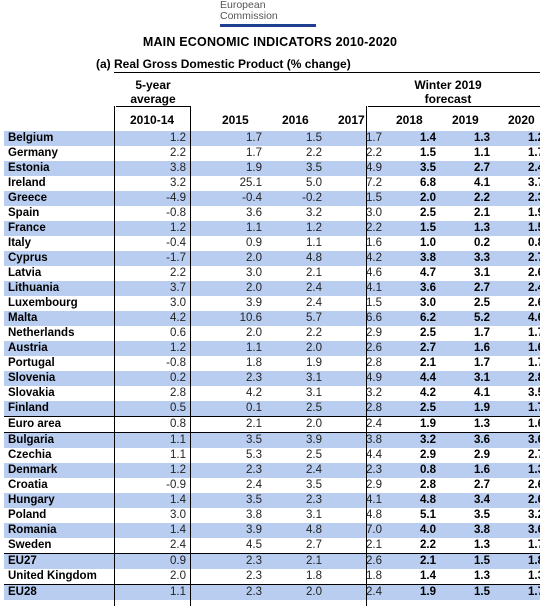 The width and height of the screenshot is (540, 606). What do you see at coordinates (515, 440) in the screenshot?
I see `forecast-2020-cell: 3.6` at bounding box center [515, 440].